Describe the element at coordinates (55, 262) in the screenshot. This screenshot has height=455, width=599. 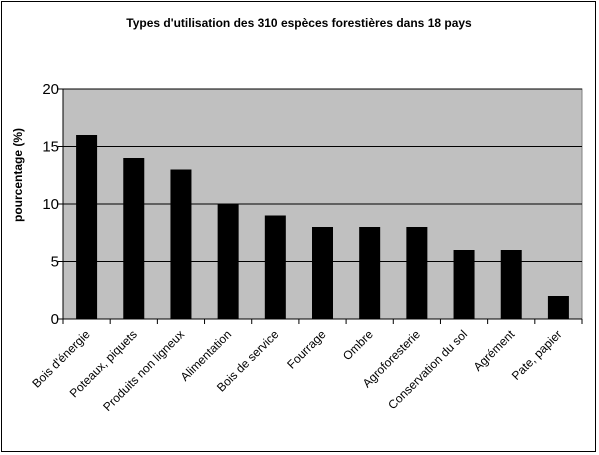
I see `y-tick-label: 5` at that location.